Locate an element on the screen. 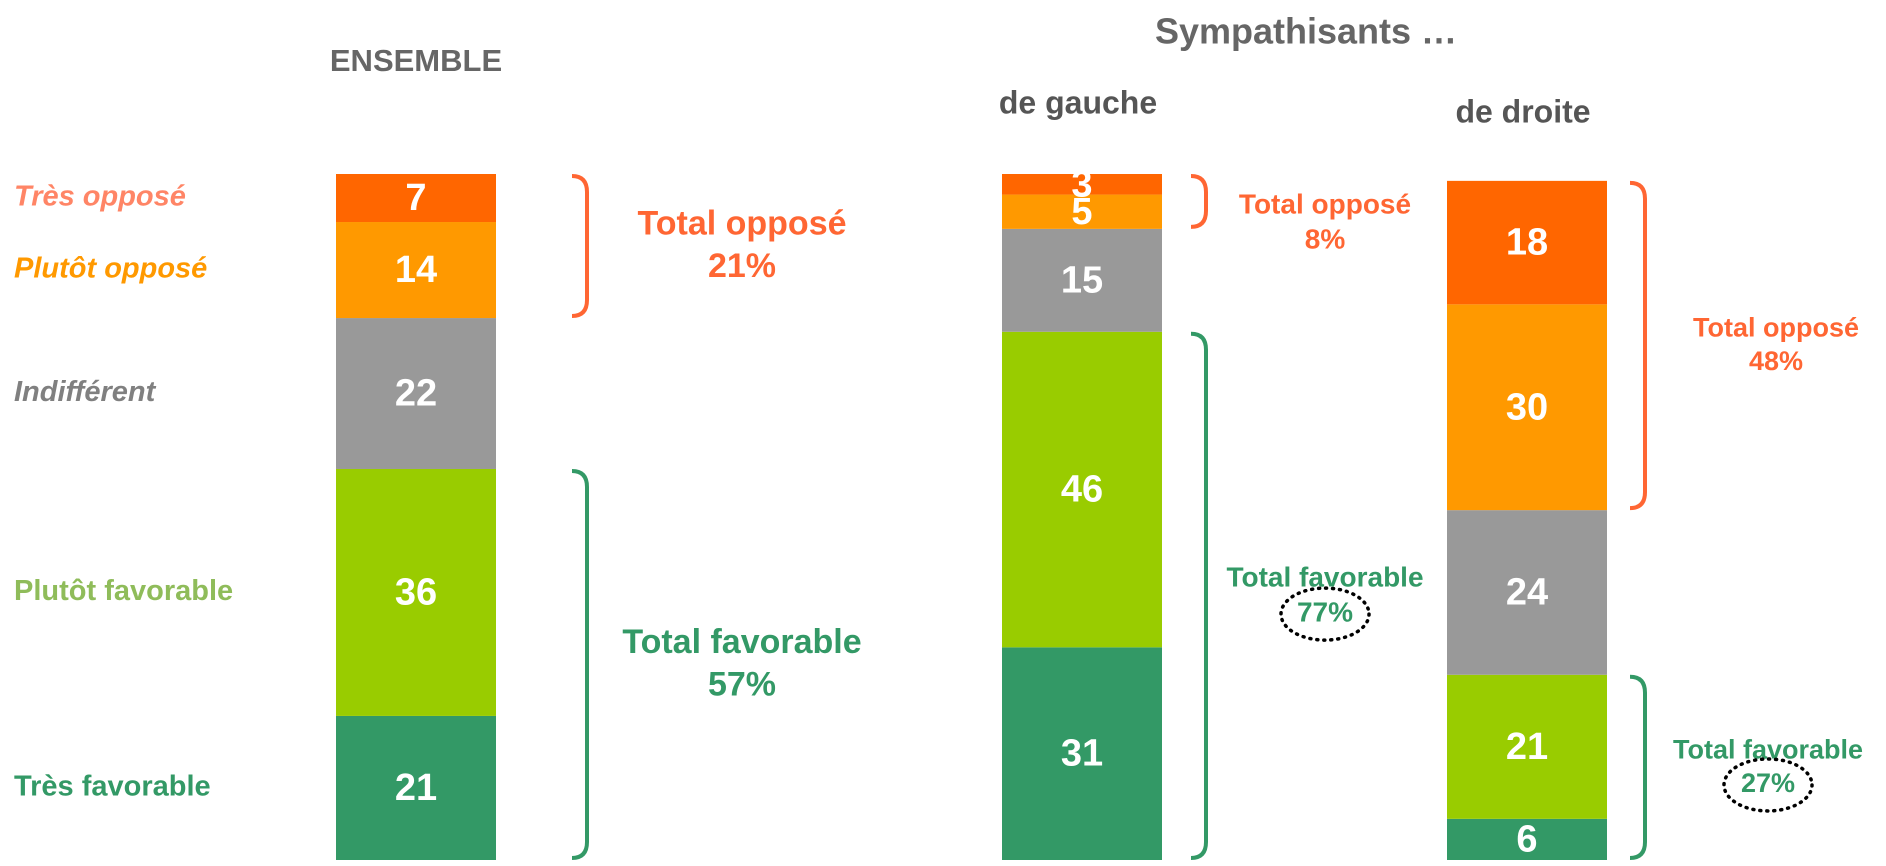 This screenshot has height=866, width=1886. data-label: 3 is located at coordinates (1081, 184).